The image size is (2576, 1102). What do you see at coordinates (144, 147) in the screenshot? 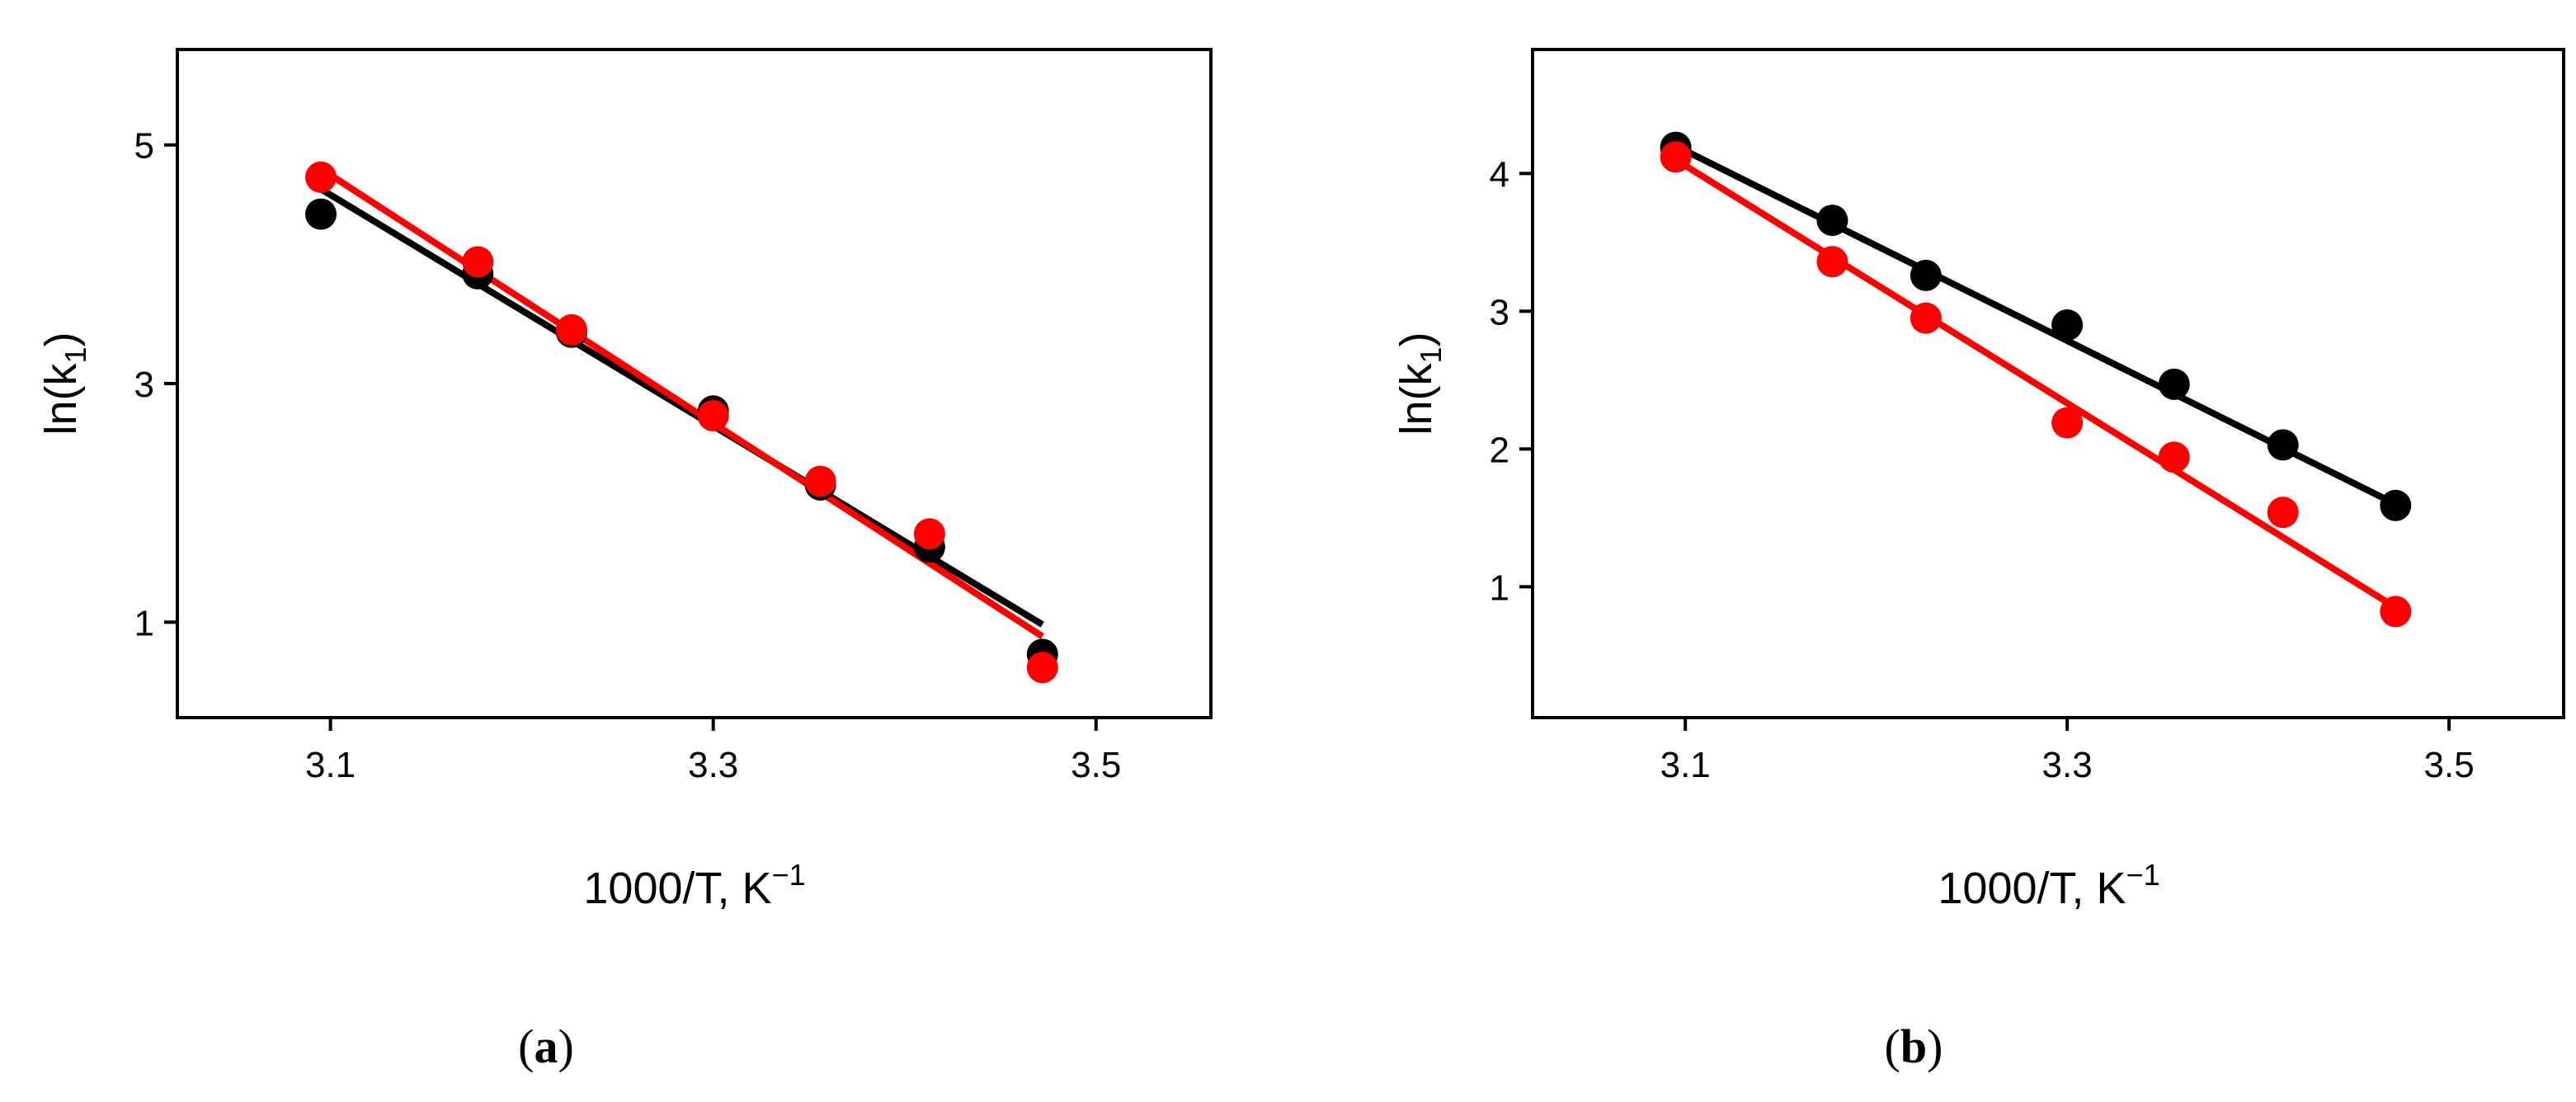
I see `y-tick-label: 5` at bounding box center [144, 147].